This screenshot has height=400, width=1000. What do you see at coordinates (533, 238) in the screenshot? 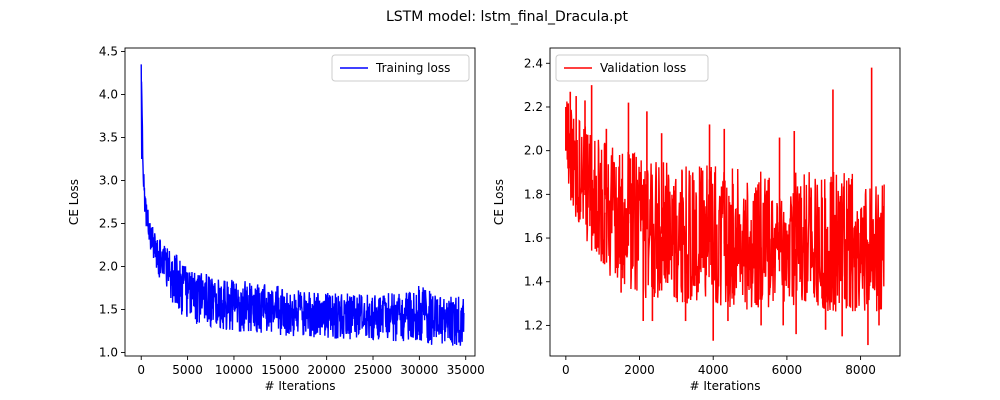
I see `y-tick-label: 1.6` at bounding box center [533, 238].